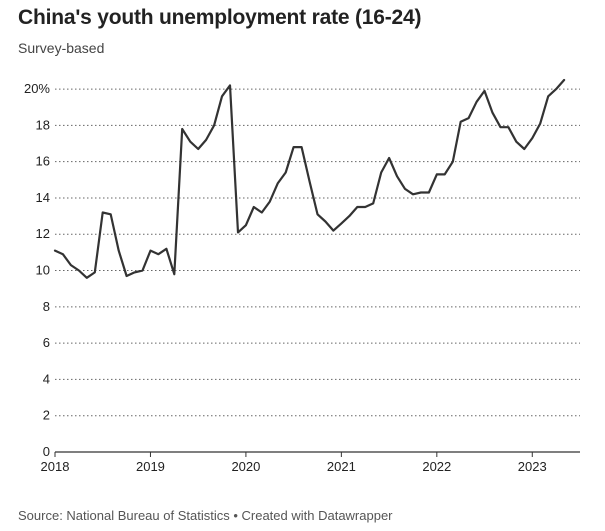 This screenshot has height=531, width=605. I want to click on y-tick-label: 10, so click(43, 270).